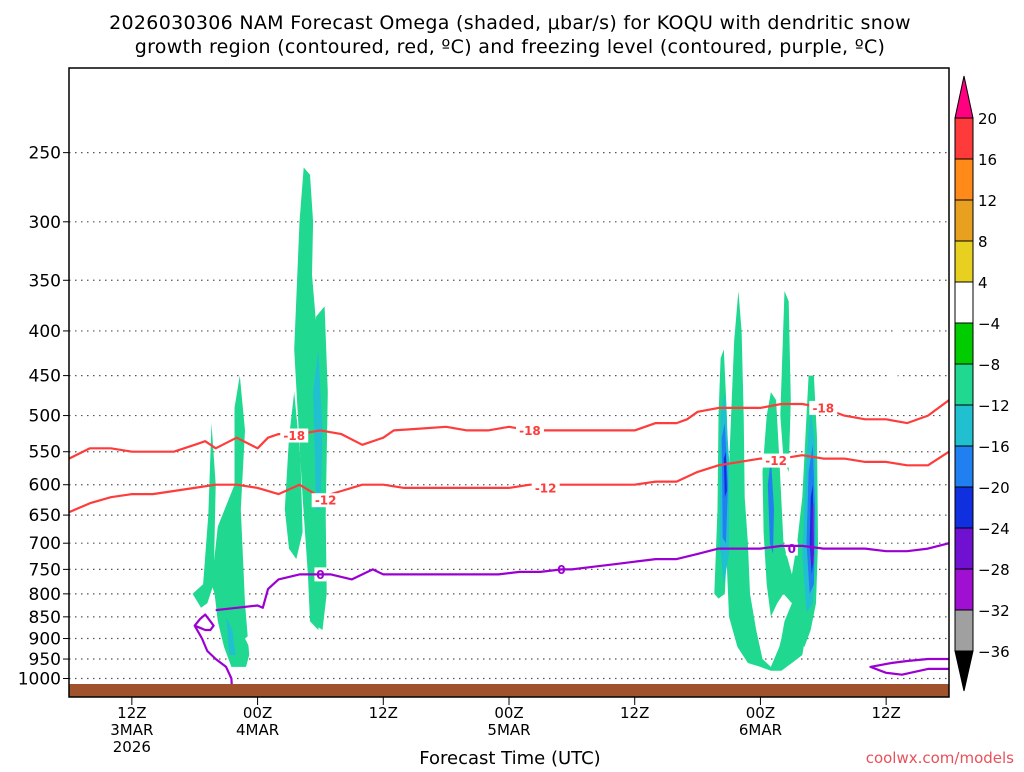 The width and height of the screenshot is (1024, 772). I want to click on x-tick-label-5-1: 6MAR, so click(760, 730).